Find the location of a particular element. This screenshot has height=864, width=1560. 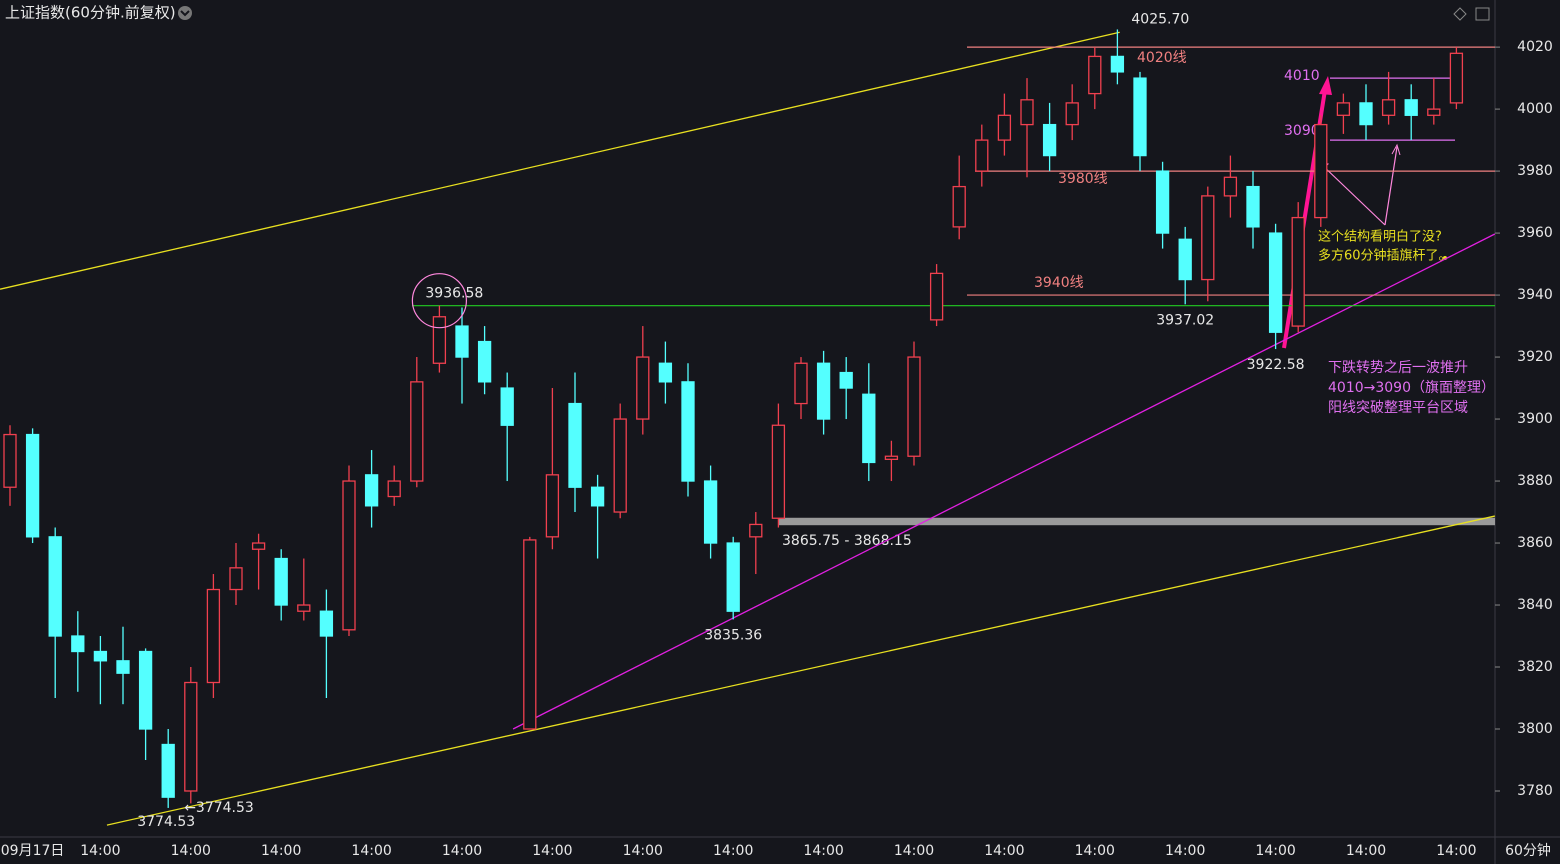

point-label: 3936.58 is located at coordinates (454, 294).